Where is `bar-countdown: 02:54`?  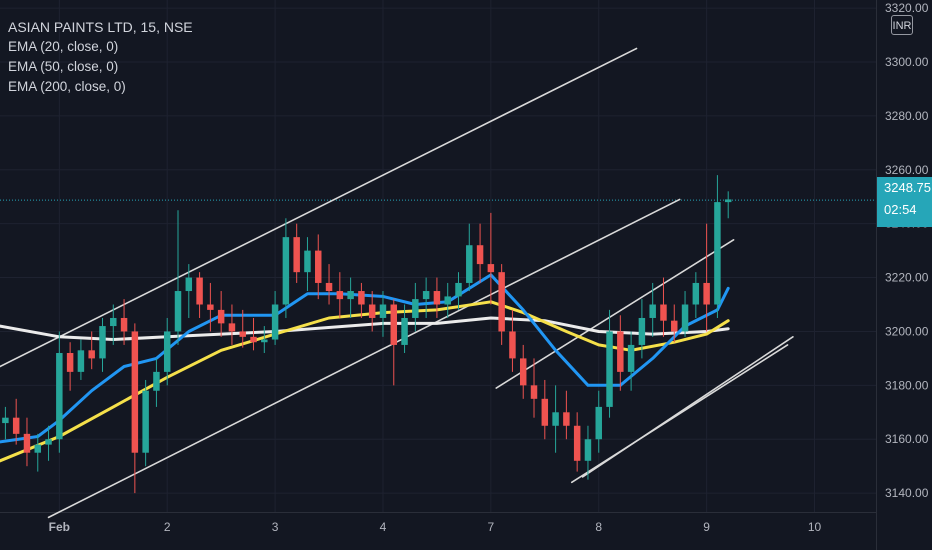 bar-countdown: 02:54 is located at coordinates (900, 209).